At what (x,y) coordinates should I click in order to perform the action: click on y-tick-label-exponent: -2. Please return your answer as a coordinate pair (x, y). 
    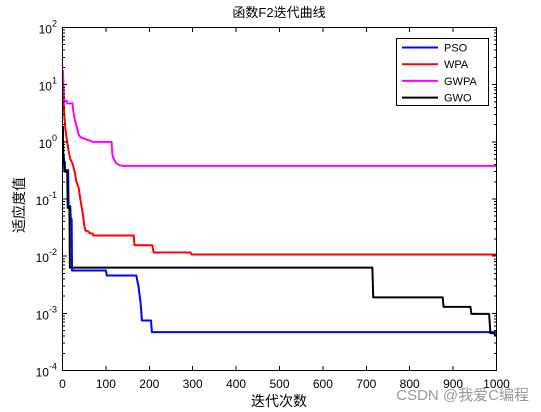
    Looking at the image, I should click on (53, 252).